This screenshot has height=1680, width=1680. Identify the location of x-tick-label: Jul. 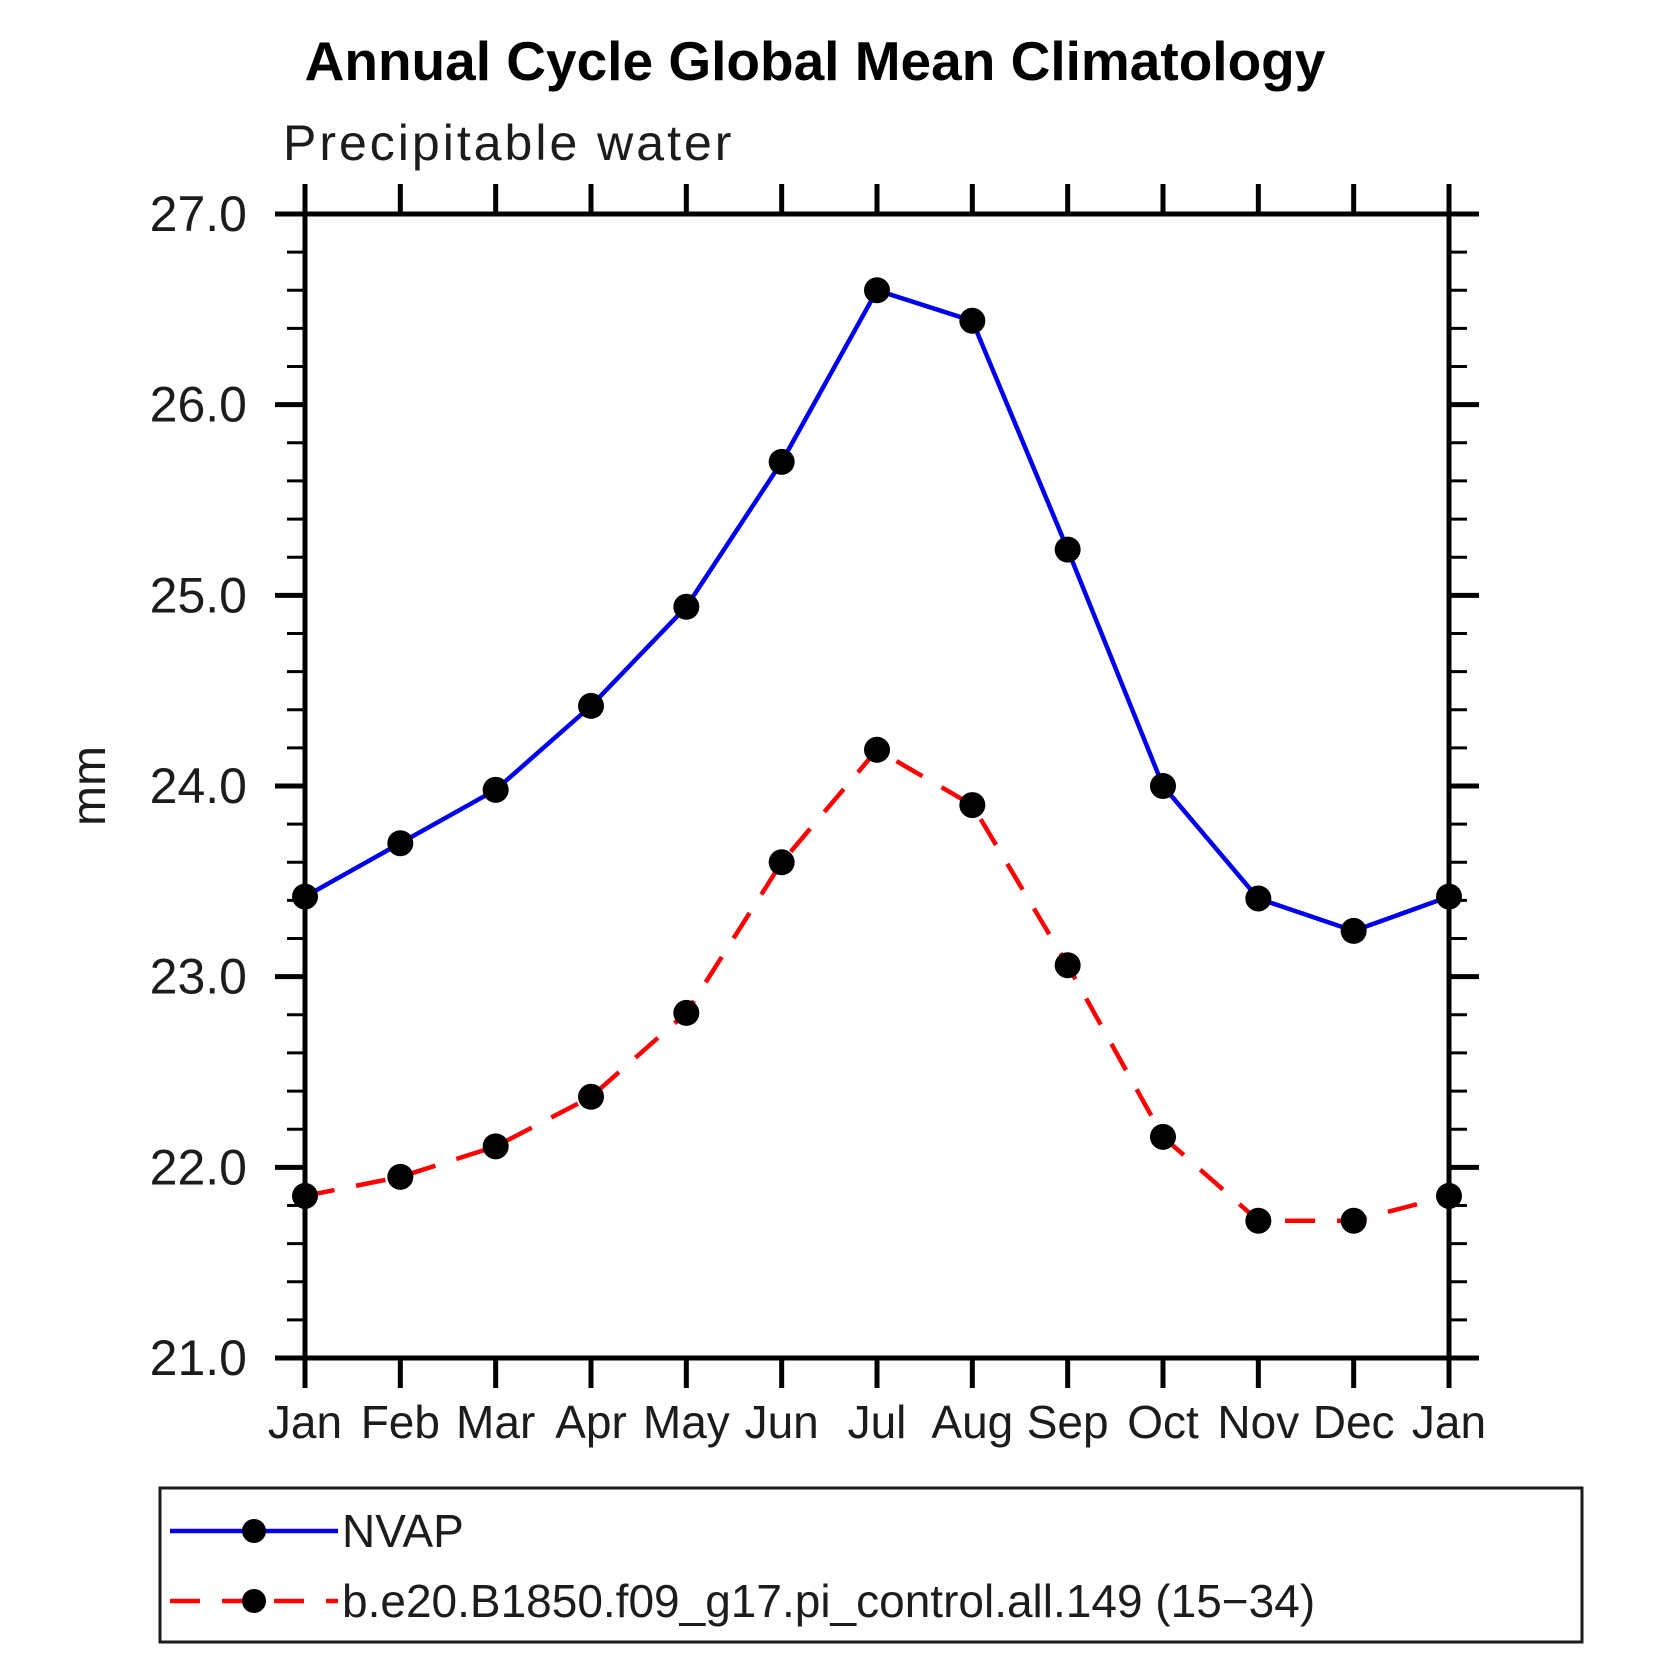
(877, 1422).